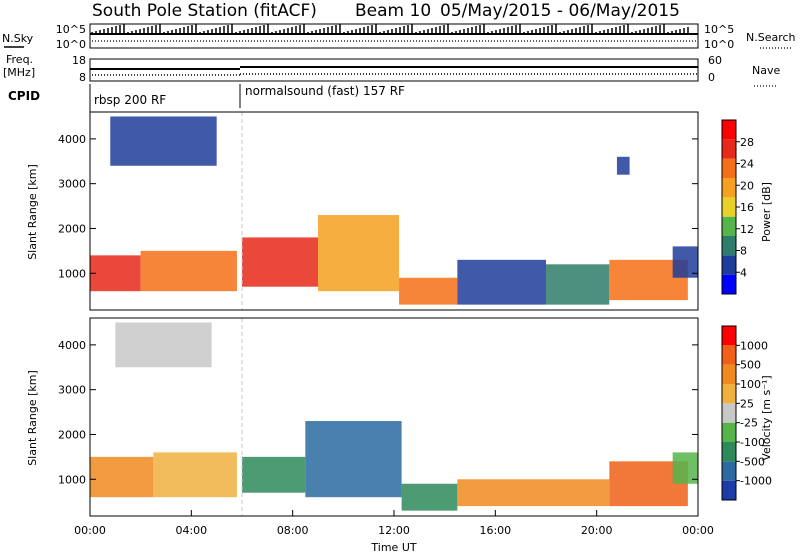 This screenshot has width=800, height=558. Describe the element at coordinates (597, 530) in the screenshot. I see `x-tick-label: 20:00` at that location.